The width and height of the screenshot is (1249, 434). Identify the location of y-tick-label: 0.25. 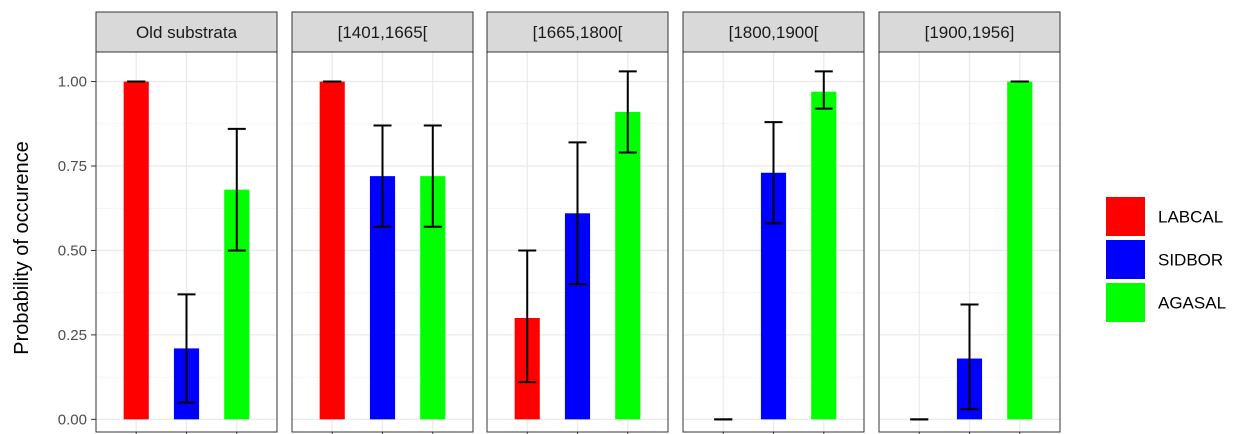
(72, 335).